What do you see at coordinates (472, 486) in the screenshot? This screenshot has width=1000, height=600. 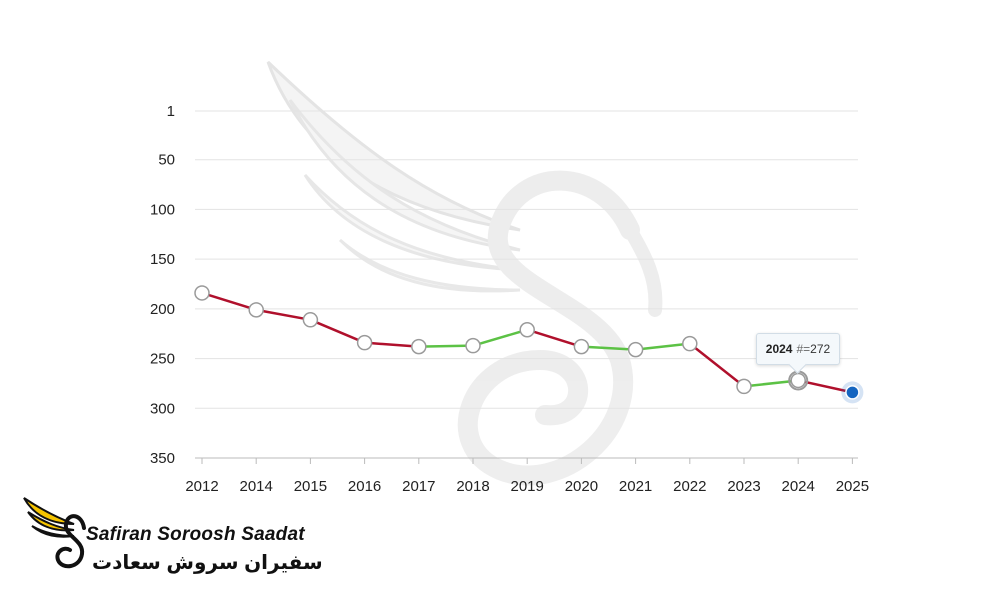 I see `x-tick-label: 2018` at bounding box center [472, 486].